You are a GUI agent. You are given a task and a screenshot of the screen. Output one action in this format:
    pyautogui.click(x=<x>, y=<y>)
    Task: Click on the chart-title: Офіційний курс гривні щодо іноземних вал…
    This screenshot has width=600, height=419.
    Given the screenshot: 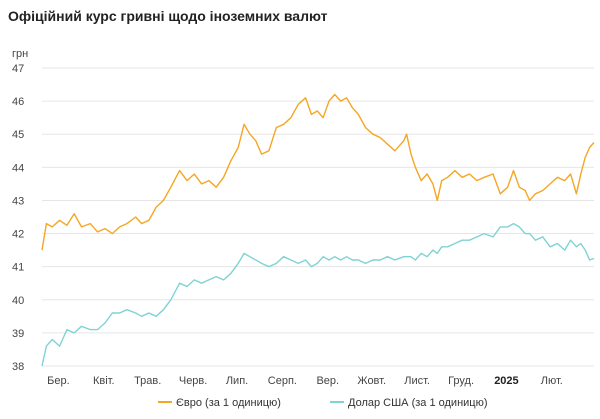 What is the action you would take?
    pyautogui.click(x=168, y=16)
    